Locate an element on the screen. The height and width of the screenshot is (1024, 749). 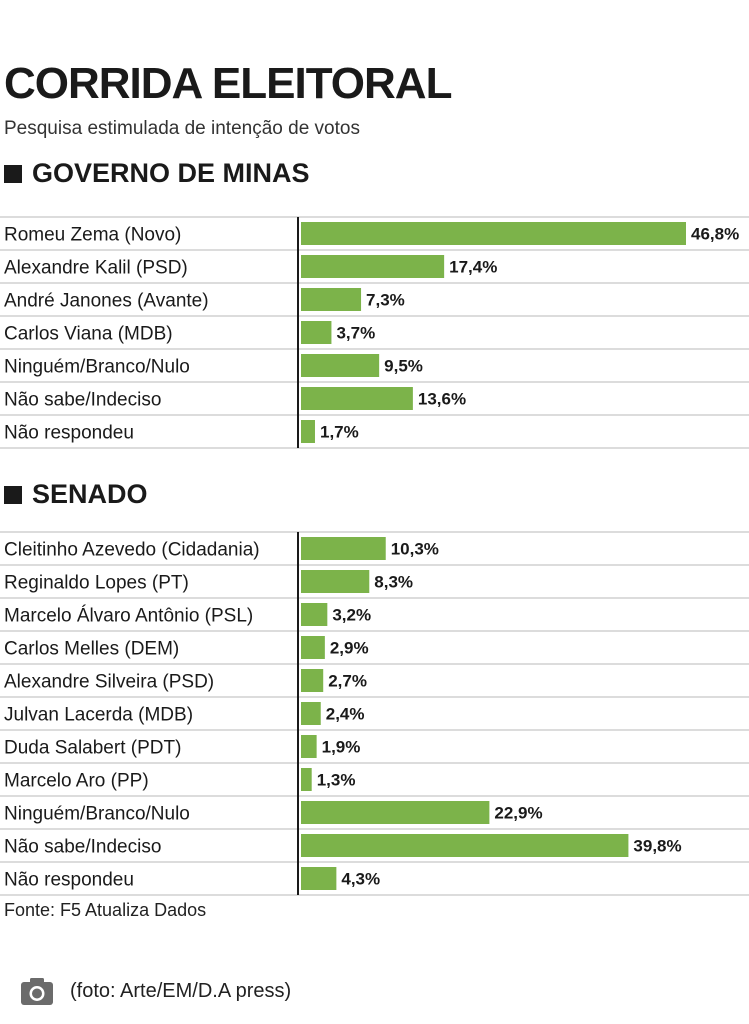
category-label: Julvan Lacerda (MDB) is located at coordinates (98, 715).